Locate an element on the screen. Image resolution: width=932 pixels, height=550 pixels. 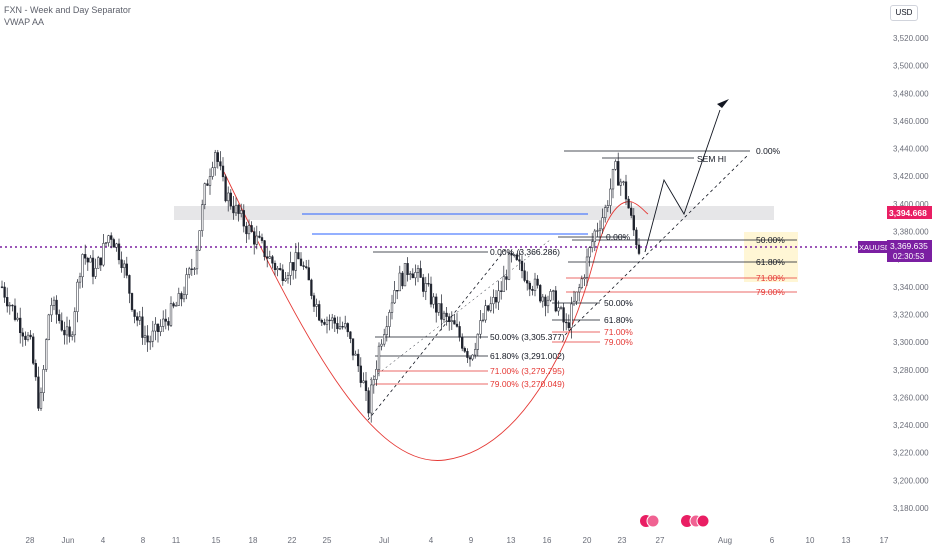
currency-button: USD is located at coordinates (904, 13).